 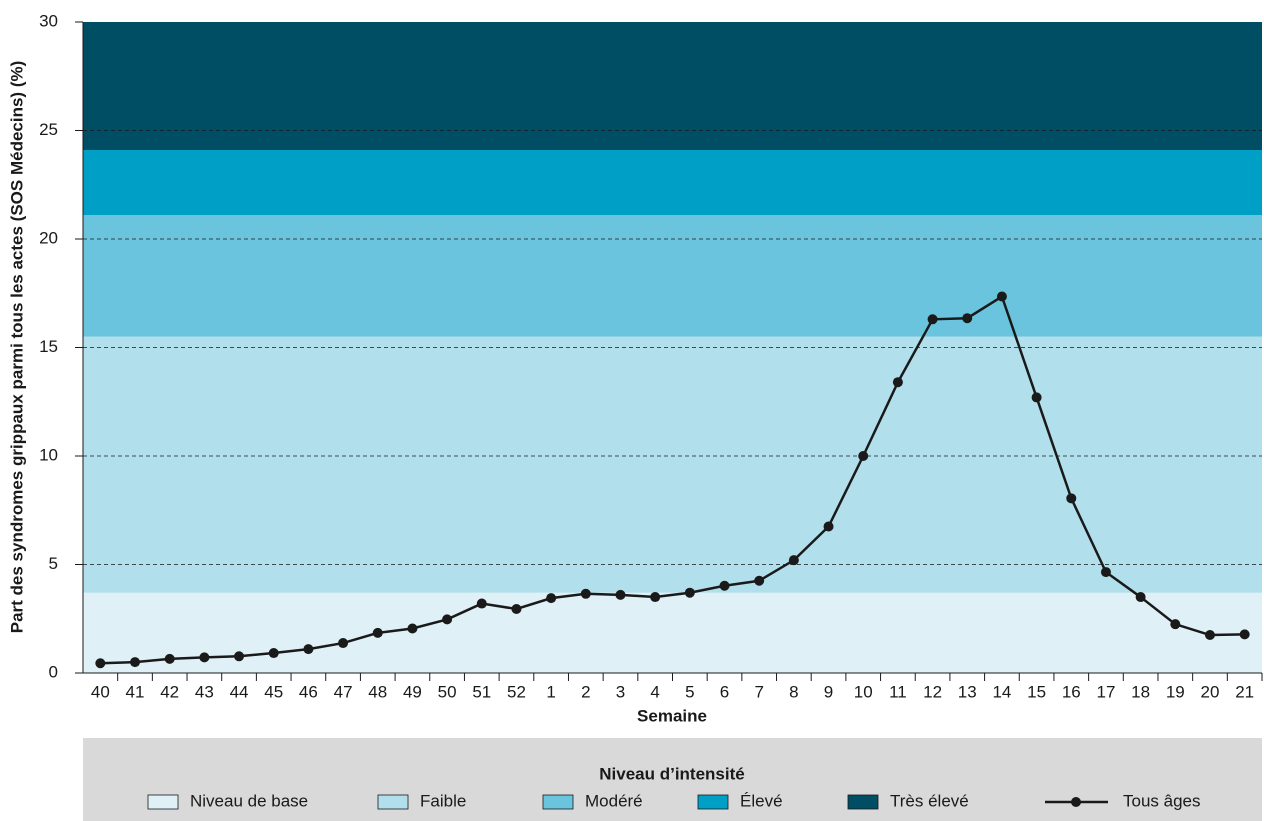 I want to click on x-tick-label: 15, so click(x=1036, y=691).